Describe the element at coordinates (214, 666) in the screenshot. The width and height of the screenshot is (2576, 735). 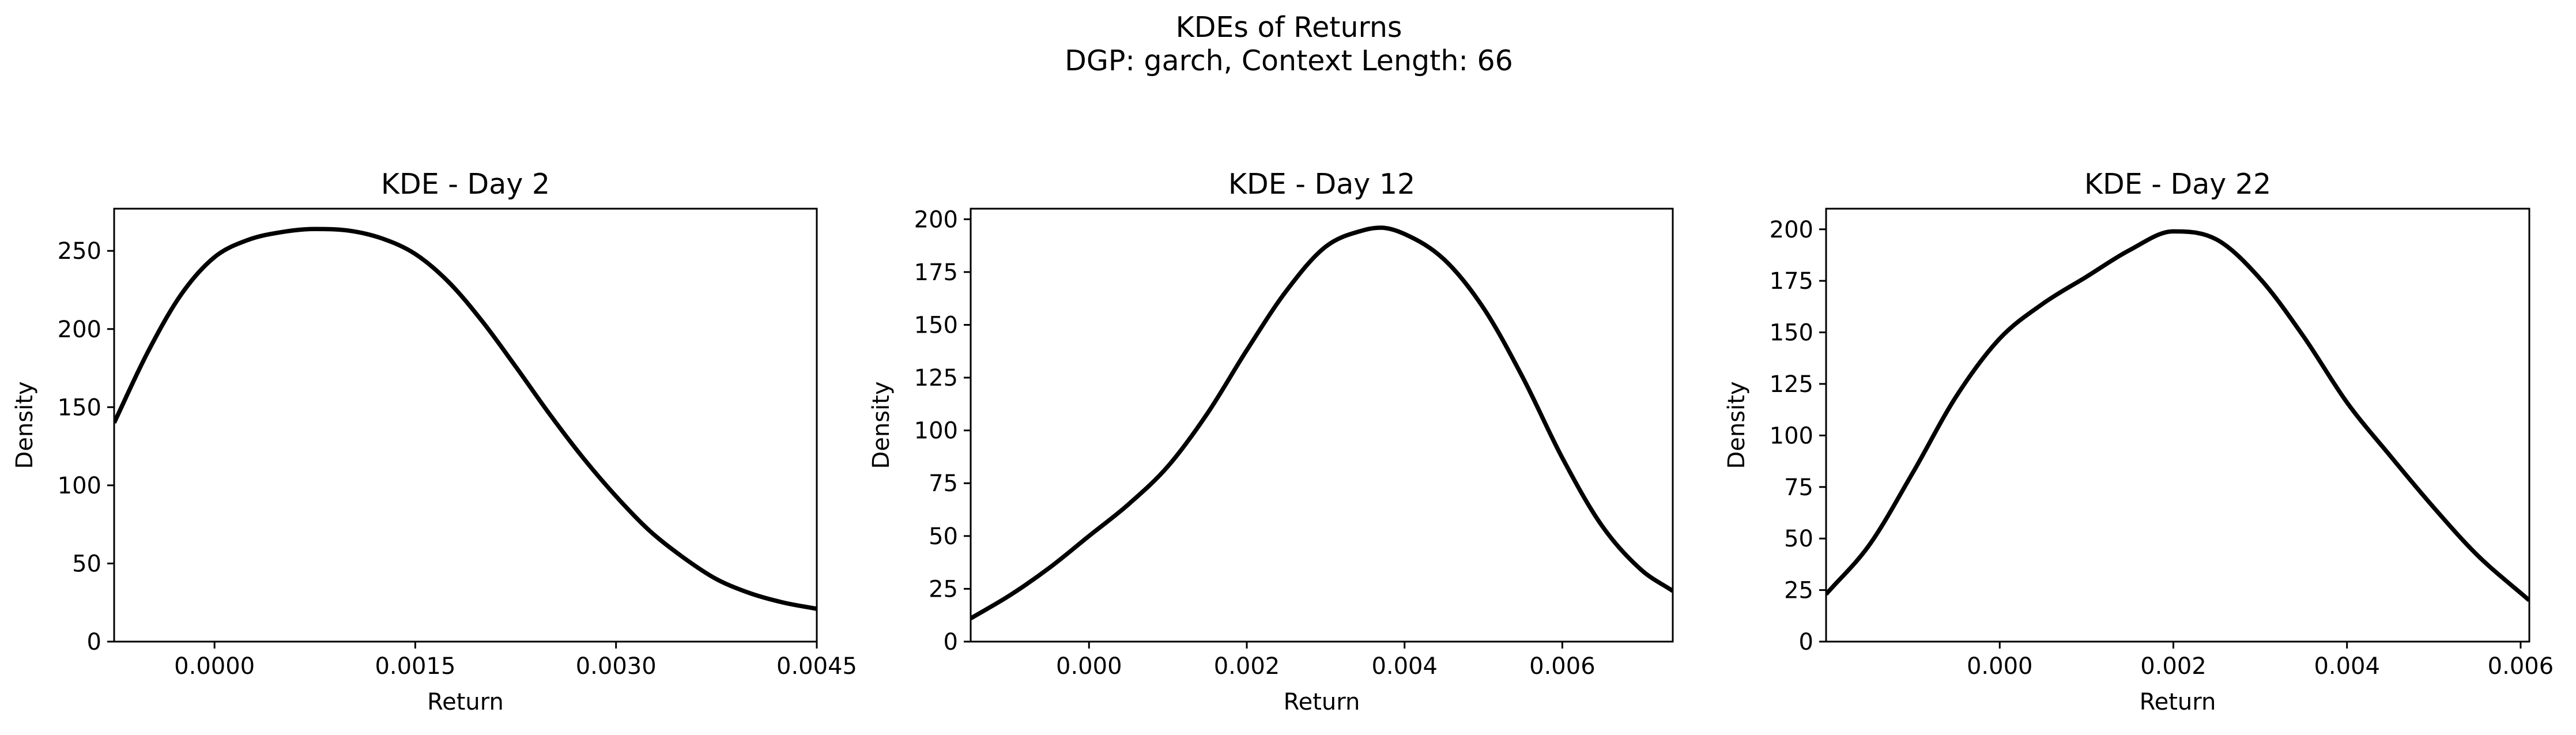
I see `x-tick-label: 0.0000` at that location.